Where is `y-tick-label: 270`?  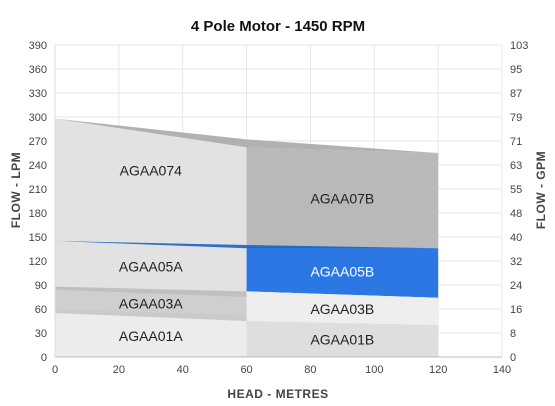 y-tick-label: 270 is located at coordinates (38, 142).